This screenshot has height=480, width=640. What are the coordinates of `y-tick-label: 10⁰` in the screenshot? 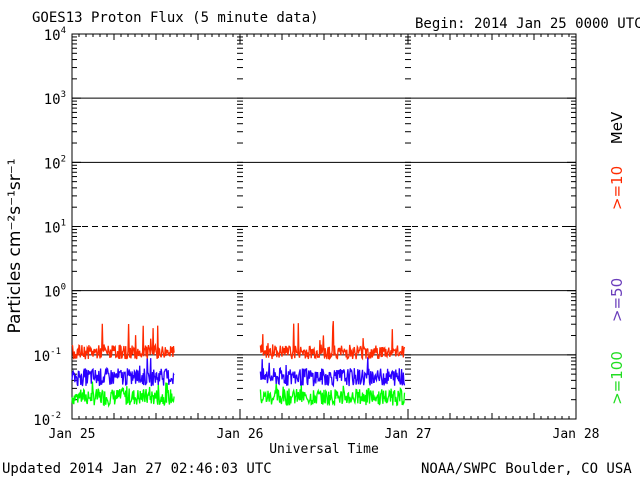 It's located at (55, 292).